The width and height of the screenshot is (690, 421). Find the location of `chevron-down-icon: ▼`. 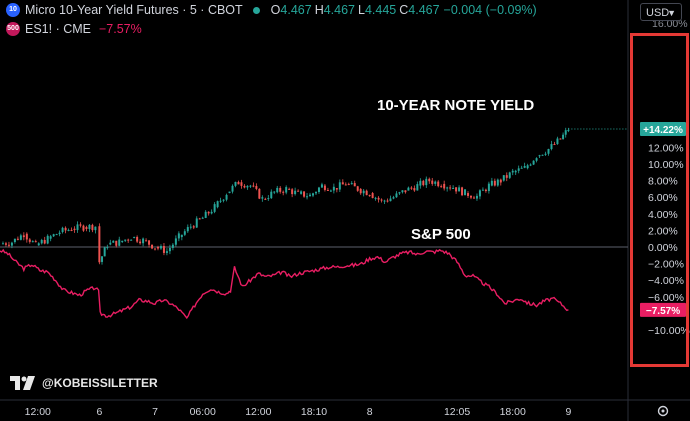

chevron-down-icon: ▼ is located at coordinates (671, 13).